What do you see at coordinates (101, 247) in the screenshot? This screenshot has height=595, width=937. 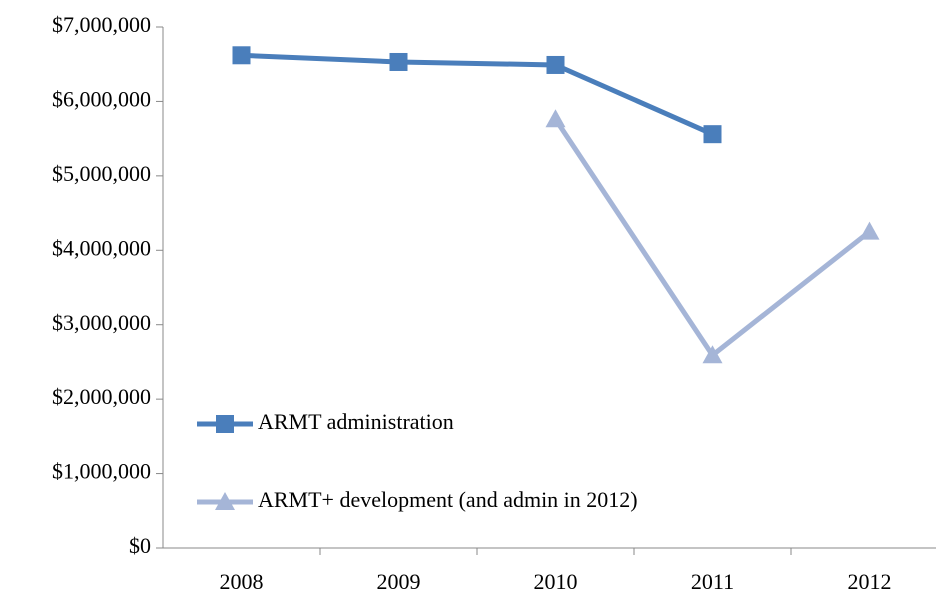 I see `y-tick-label: $4,000,000` at bounding box center [101, 247].